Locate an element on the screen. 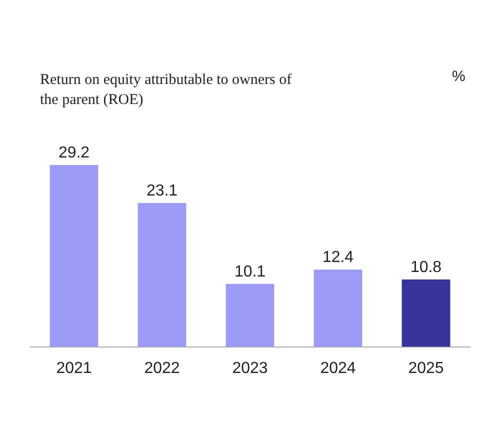 The image size is (483, 421). x-tick-label: 2022 is located at coordinates (162, 368).